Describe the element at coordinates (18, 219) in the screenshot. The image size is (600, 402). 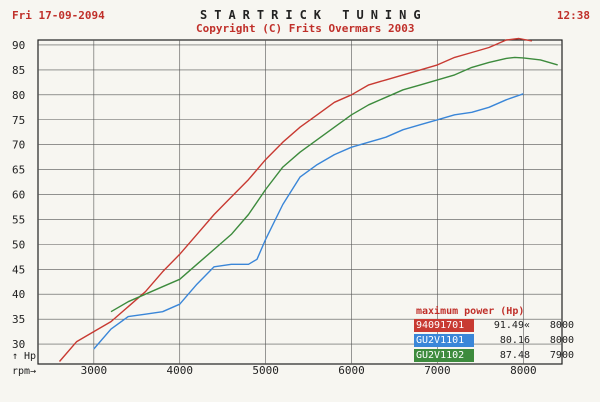
I see `y-tick-label: 55` at that location.